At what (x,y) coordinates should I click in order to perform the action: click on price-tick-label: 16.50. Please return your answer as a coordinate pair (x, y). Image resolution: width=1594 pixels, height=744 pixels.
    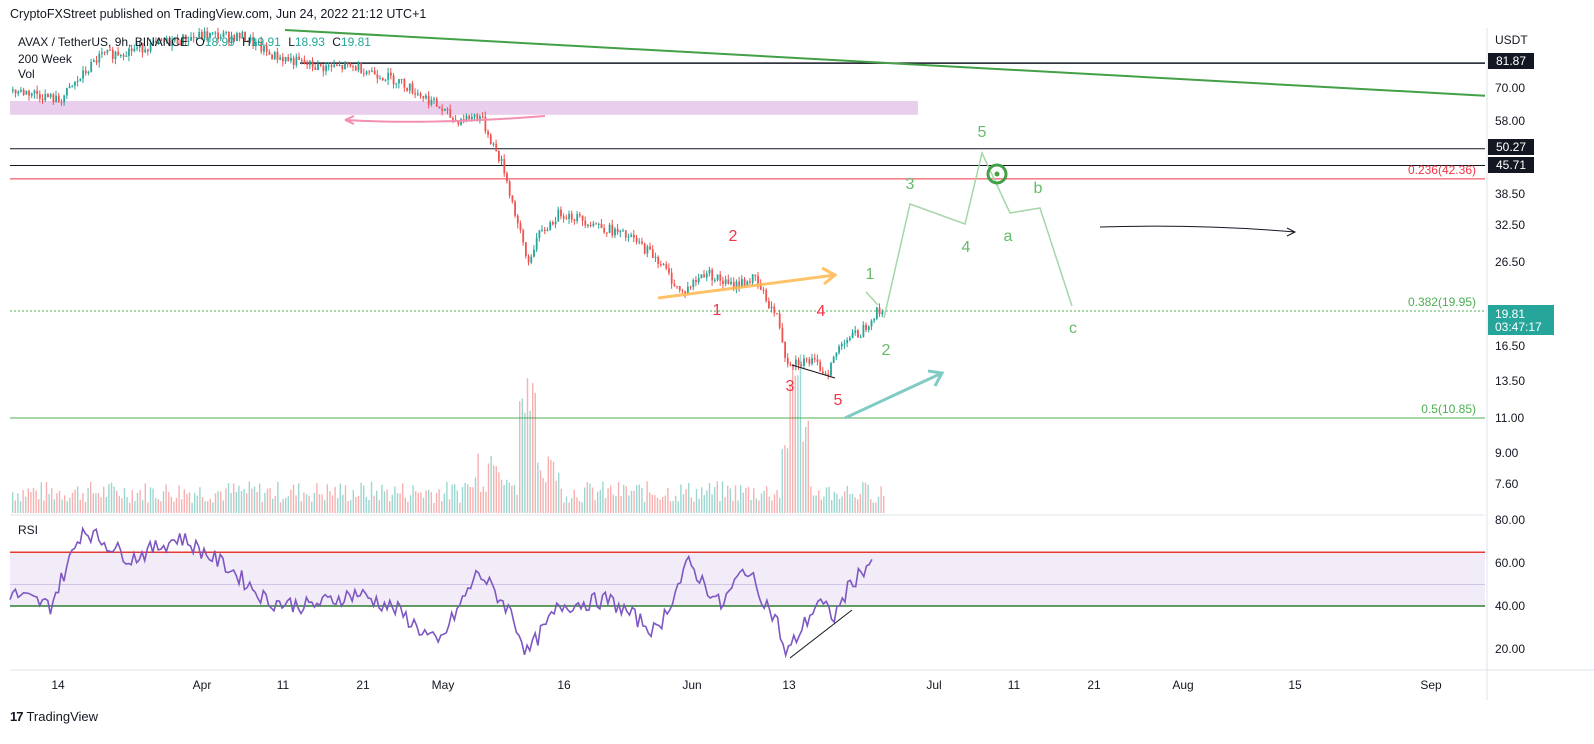
    Looking at the image, I should click on (1510, 346).